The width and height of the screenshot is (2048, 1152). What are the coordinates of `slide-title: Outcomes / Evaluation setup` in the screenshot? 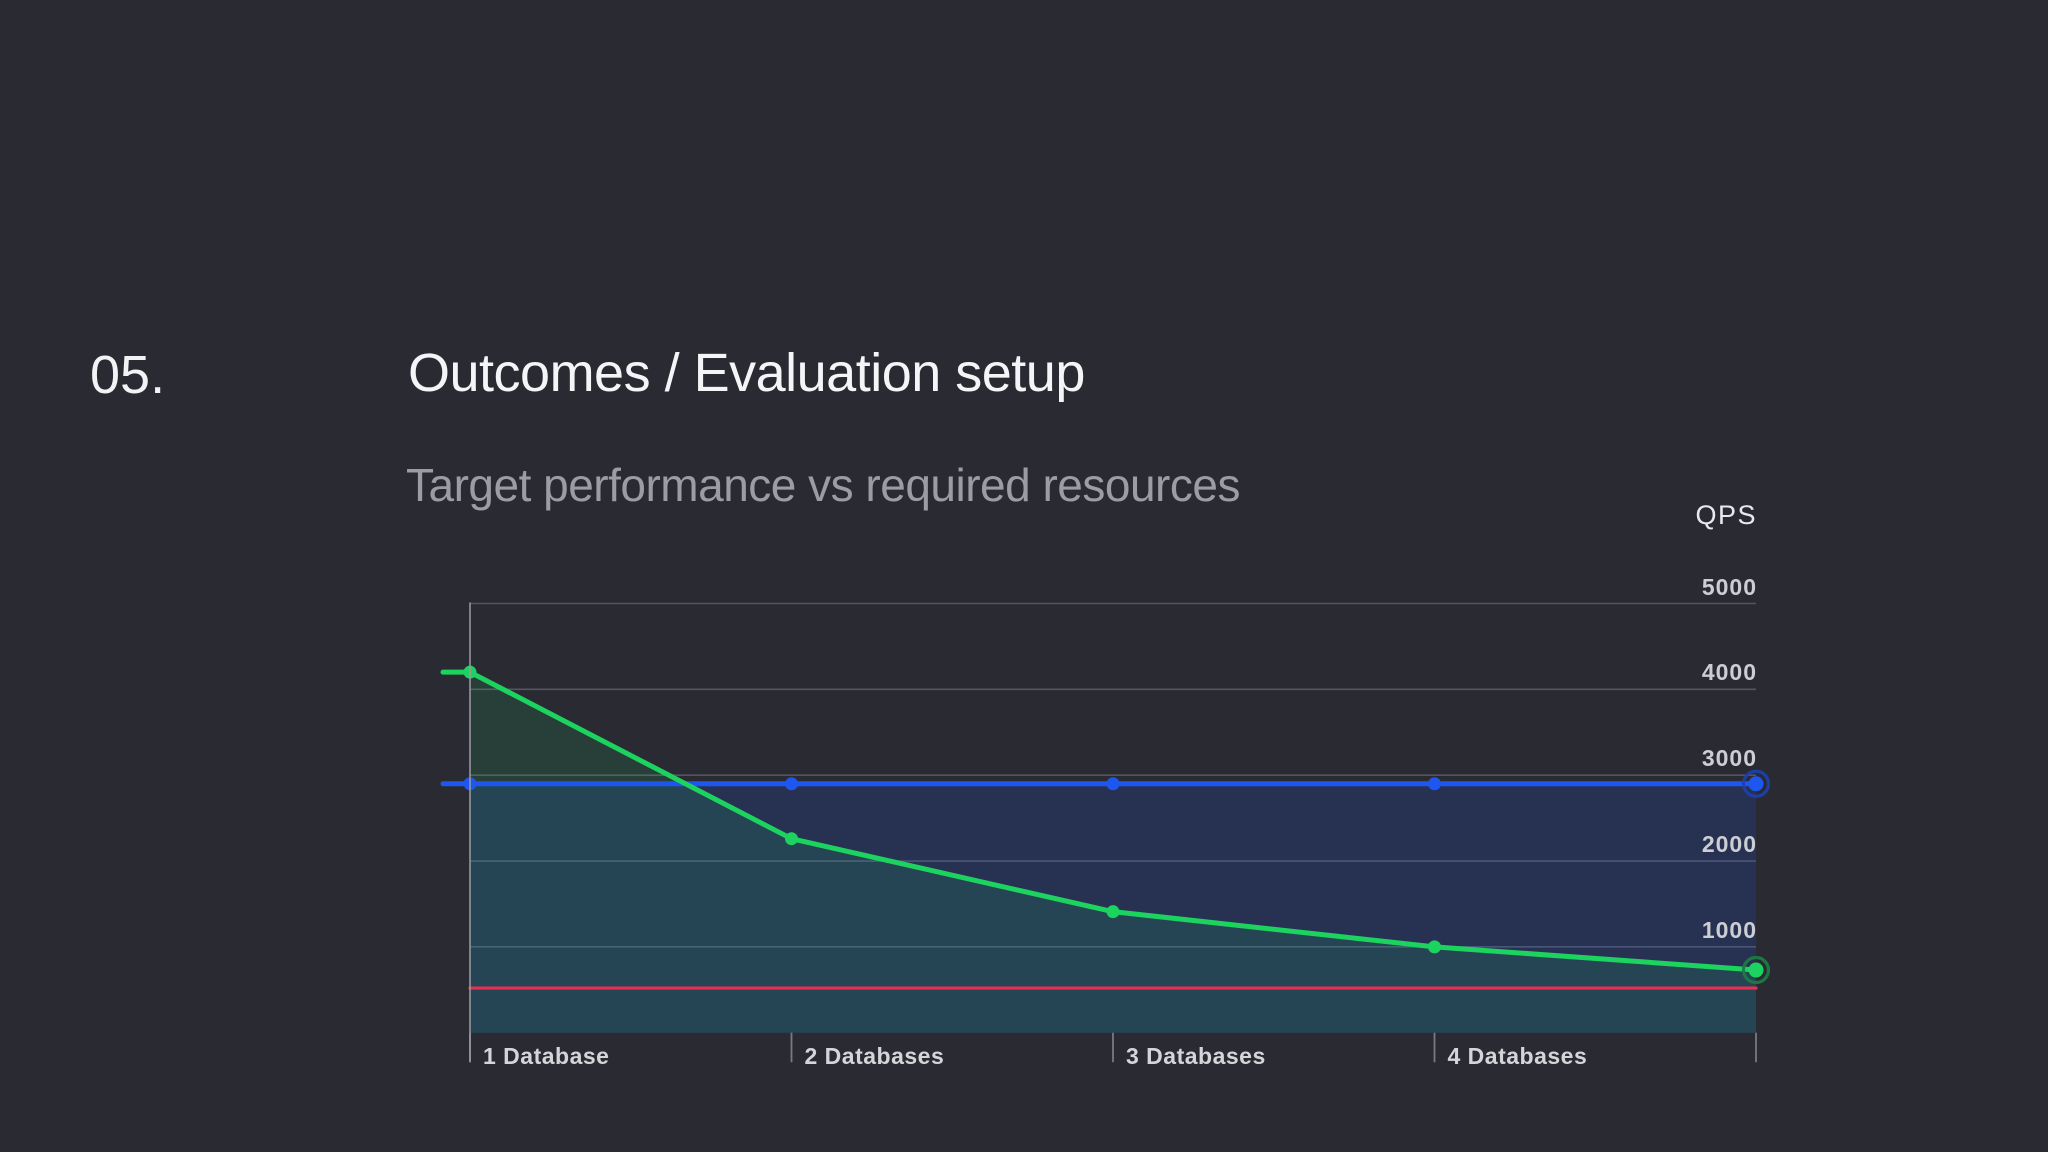 It's located at (746, 373).